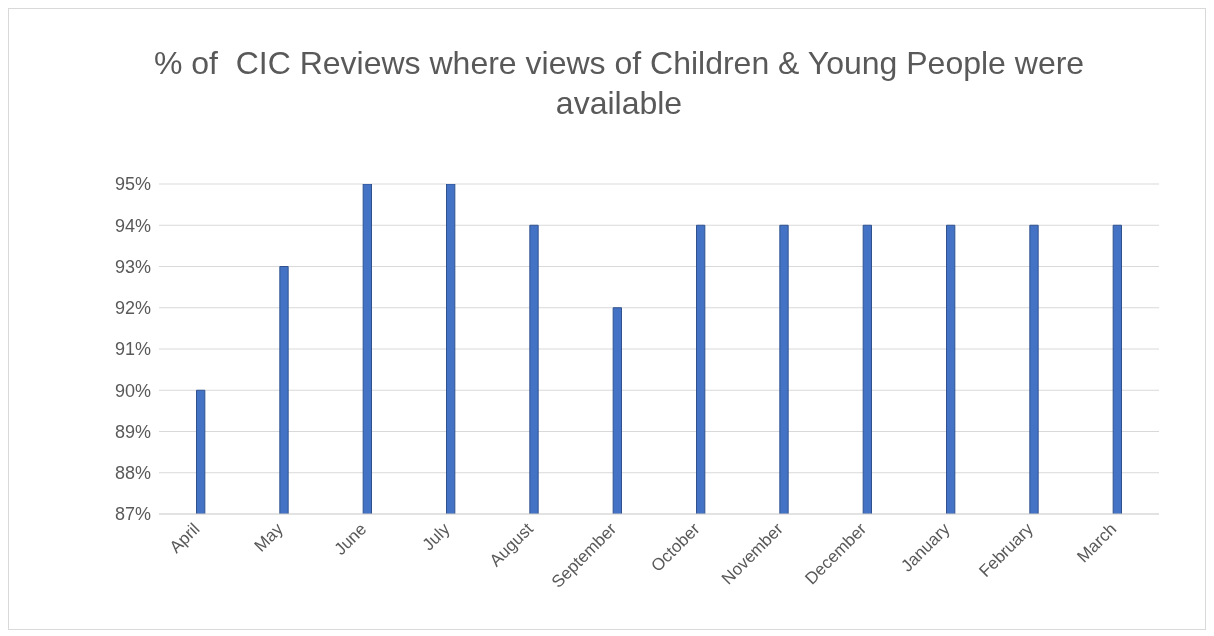  Describe the element at coordinates (436, 537) in the screenshot. I see `x-tick-label: July` at that location.